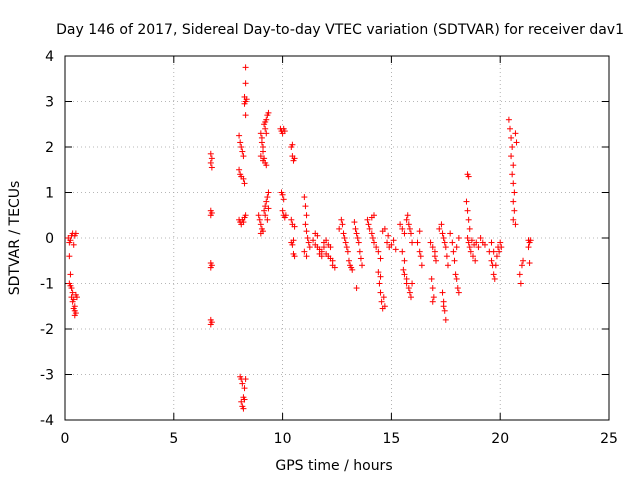  Describe the element at coordinates (47, 330) in the screenshot. I see `y-tick-label: -2` at that location.